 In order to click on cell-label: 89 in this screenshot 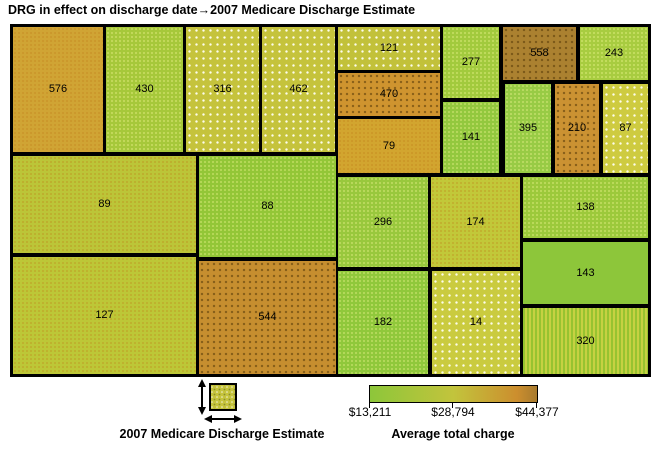, I will do `click(104, 204)`.